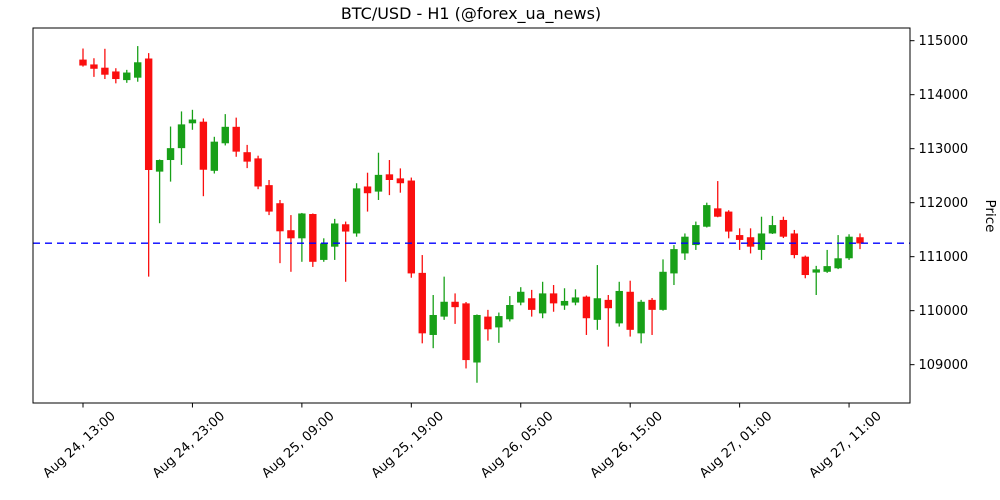 The image size is (1000, 500). I want to click on y-tick-label: 115000, so click(944, 41).